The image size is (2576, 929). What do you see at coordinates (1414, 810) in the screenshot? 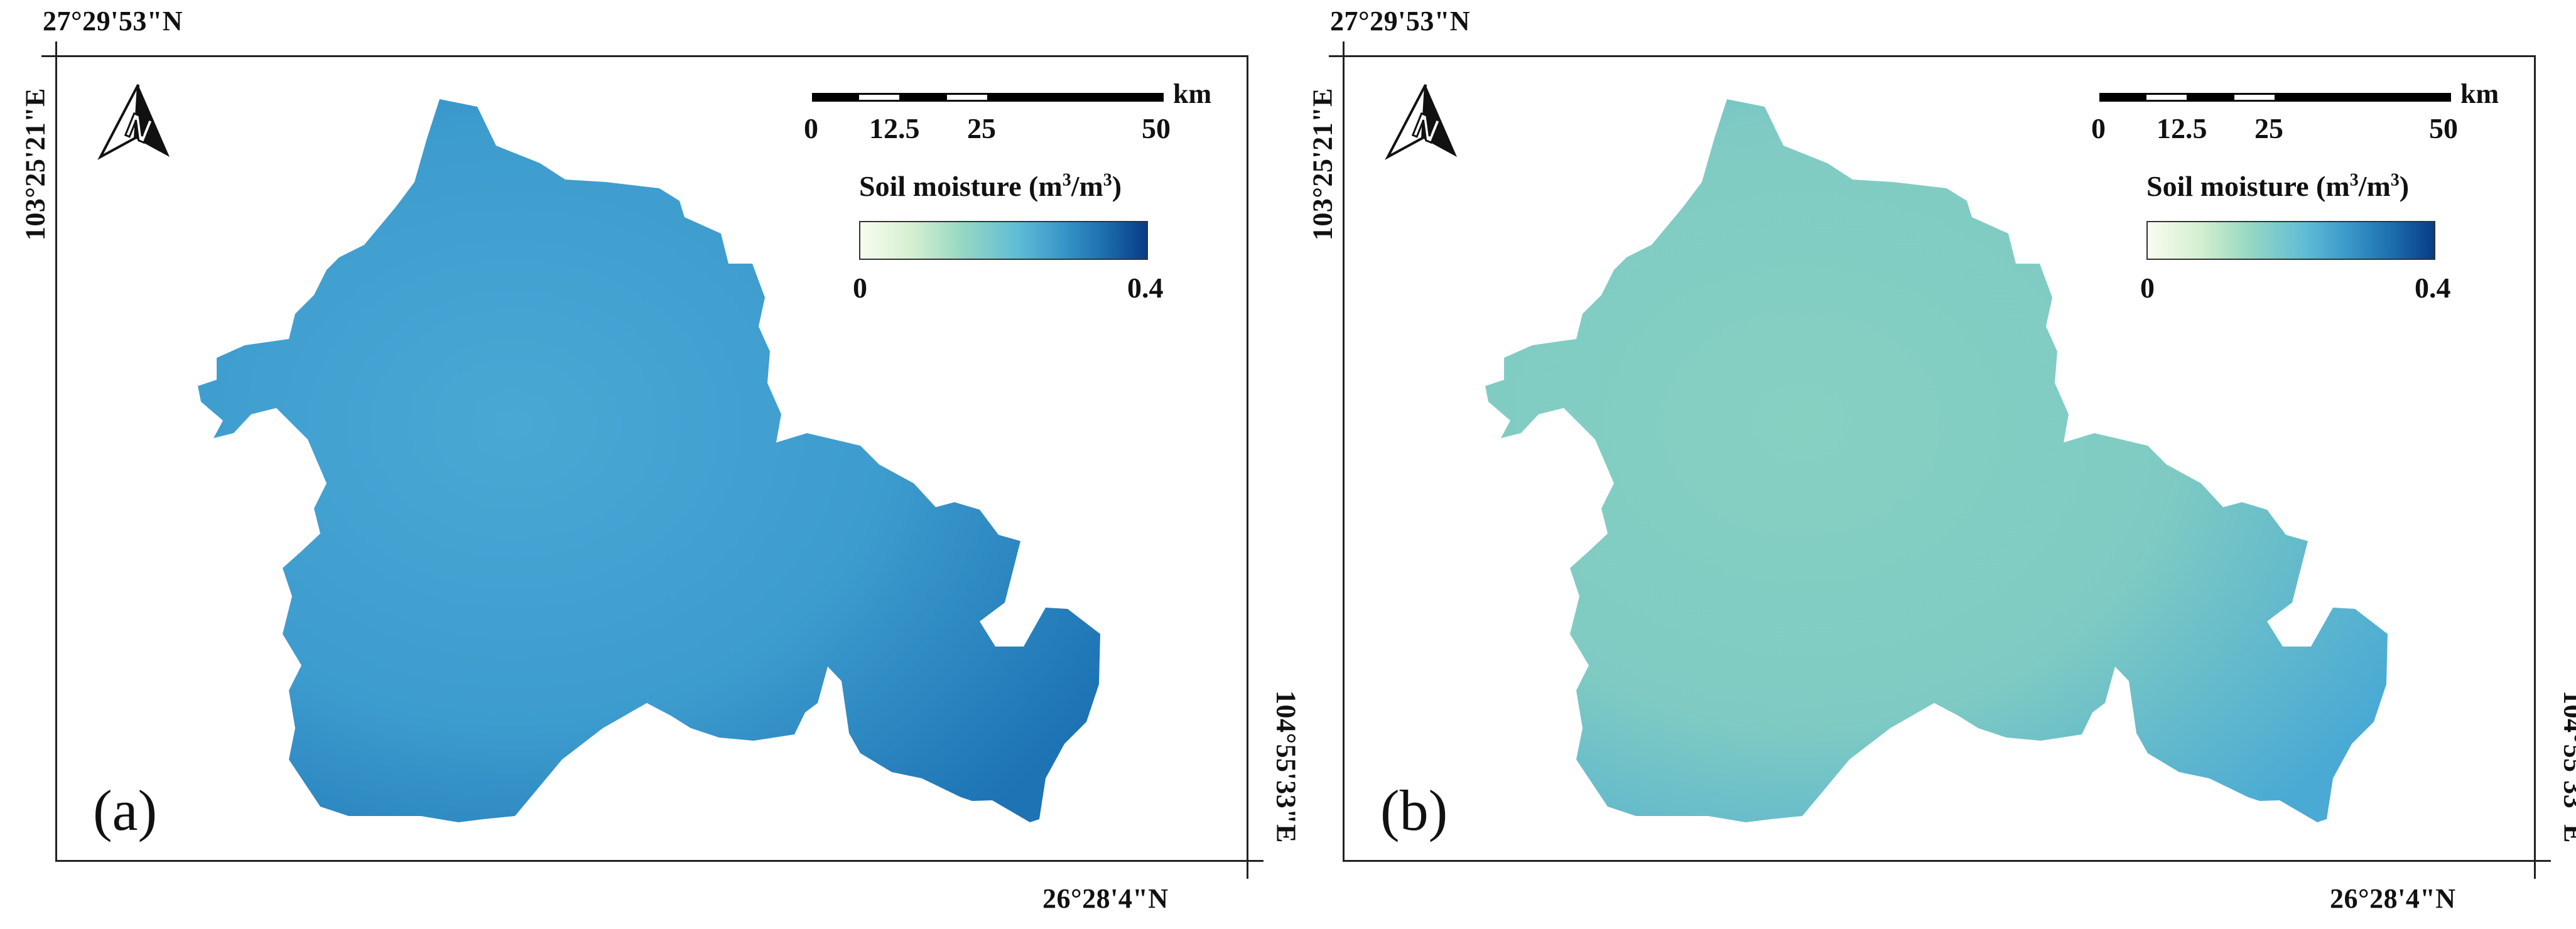
I see `panel-label: (b)` at bounding box center [1414, 810].